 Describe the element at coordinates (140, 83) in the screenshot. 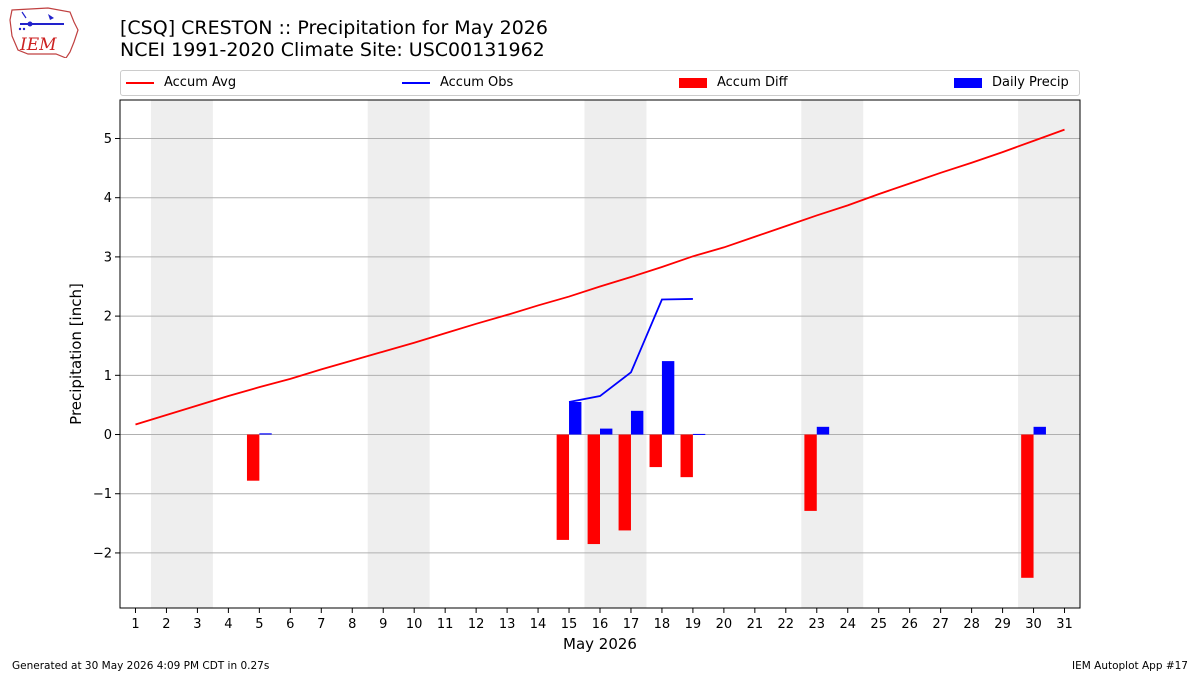

I see `legend-swatch-accum-avg` at that location.